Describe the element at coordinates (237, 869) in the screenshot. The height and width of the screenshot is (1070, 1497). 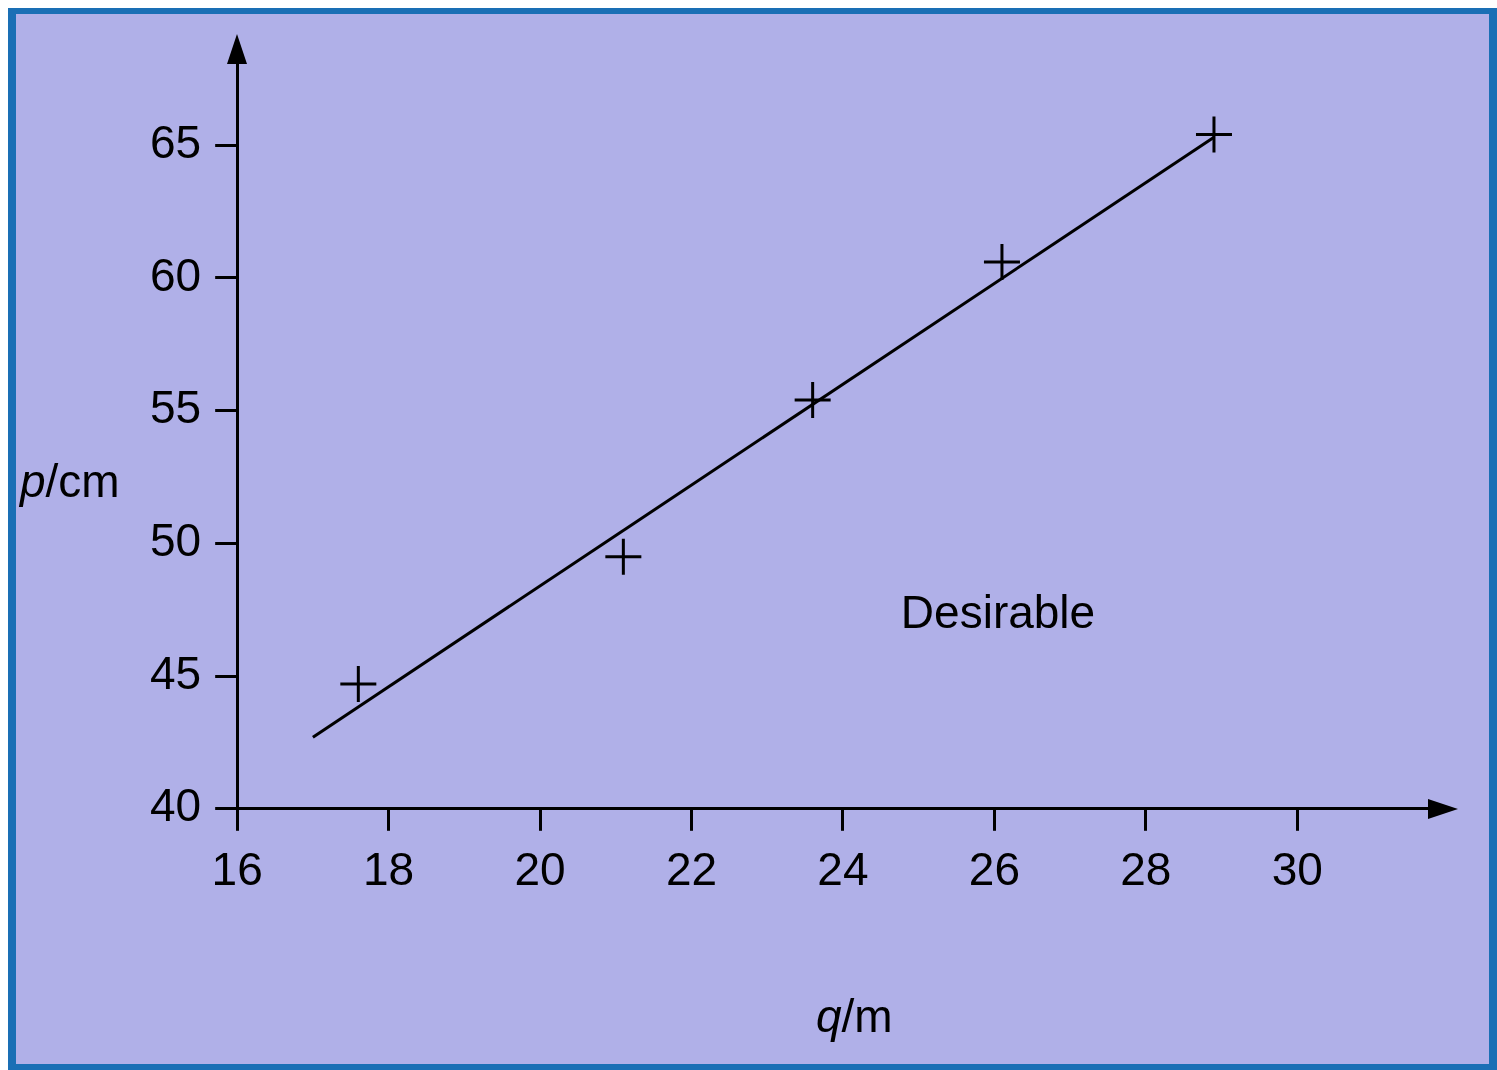
I see `x-tick-label: 16` at that location.